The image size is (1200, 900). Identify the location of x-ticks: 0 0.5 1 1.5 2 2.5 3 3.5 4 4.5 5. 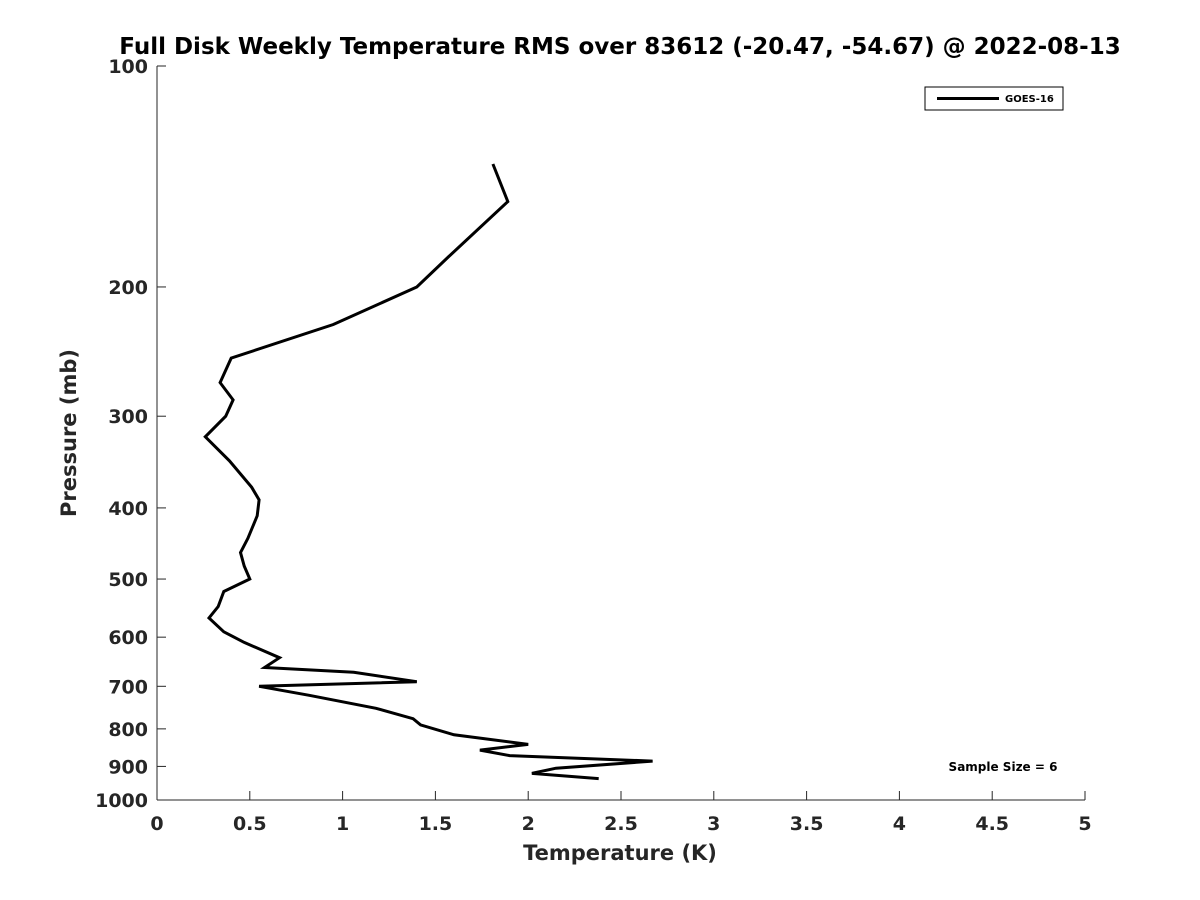
(621, 813).